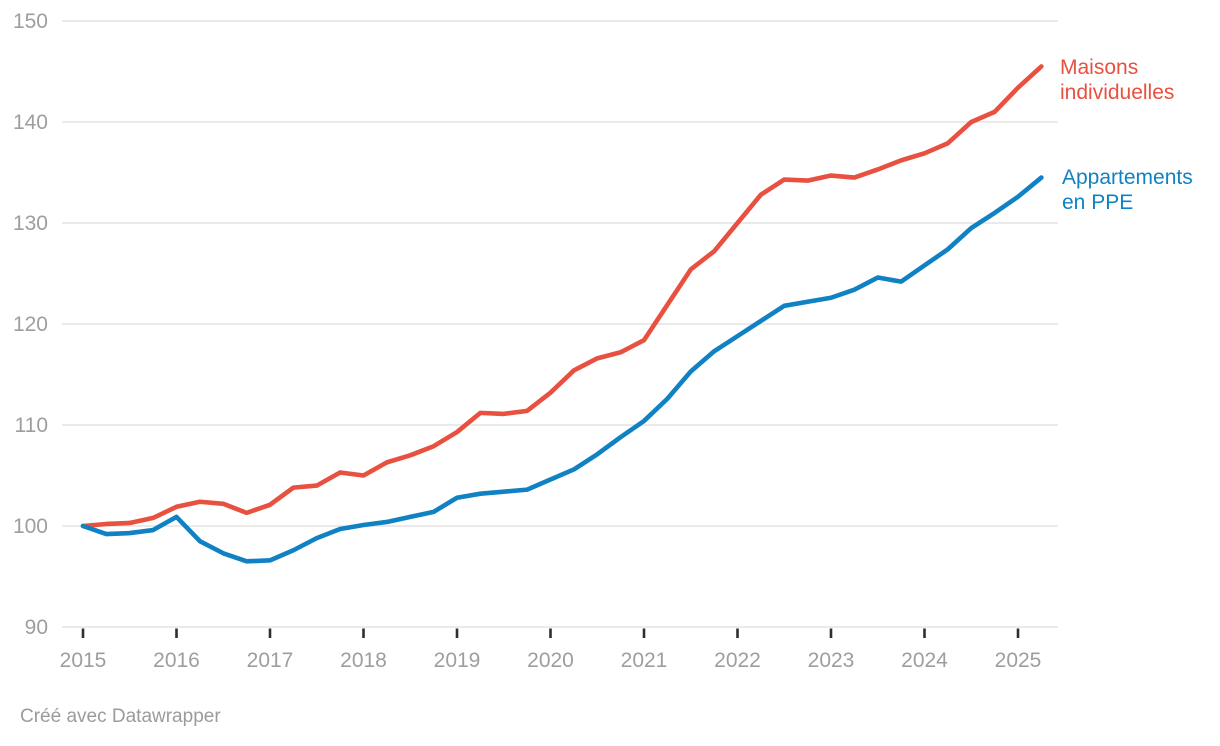  Describe the element at coordinates (644, 660) in the screenshot. I see `x-axis-label-2021: 2021` at that location.